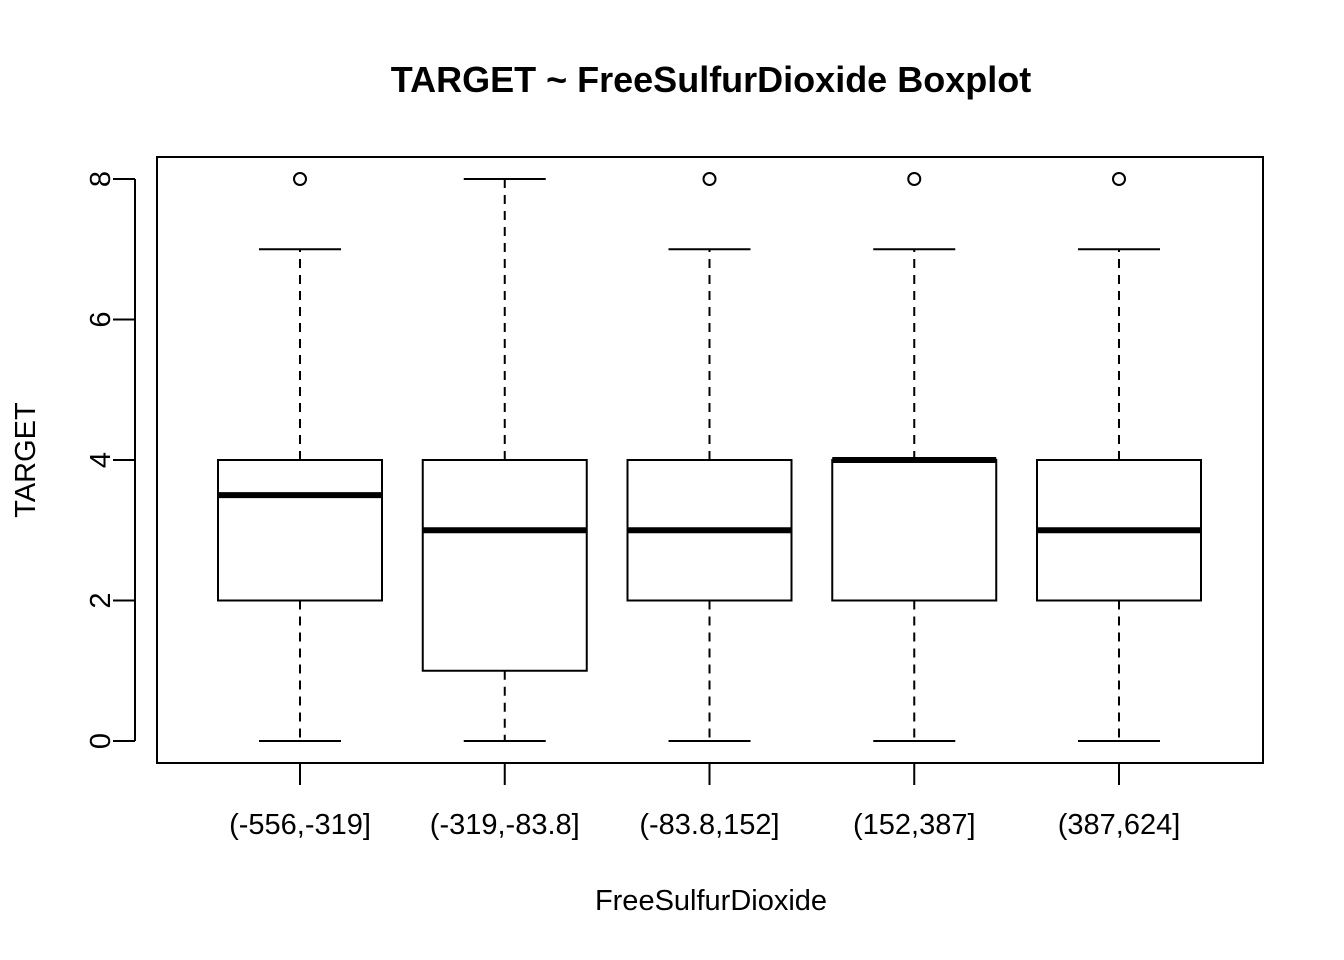 The height and width of the screenshot is (960, 1344). I want to click on x-tick-label-5: (387,624], so click(1119, 825).